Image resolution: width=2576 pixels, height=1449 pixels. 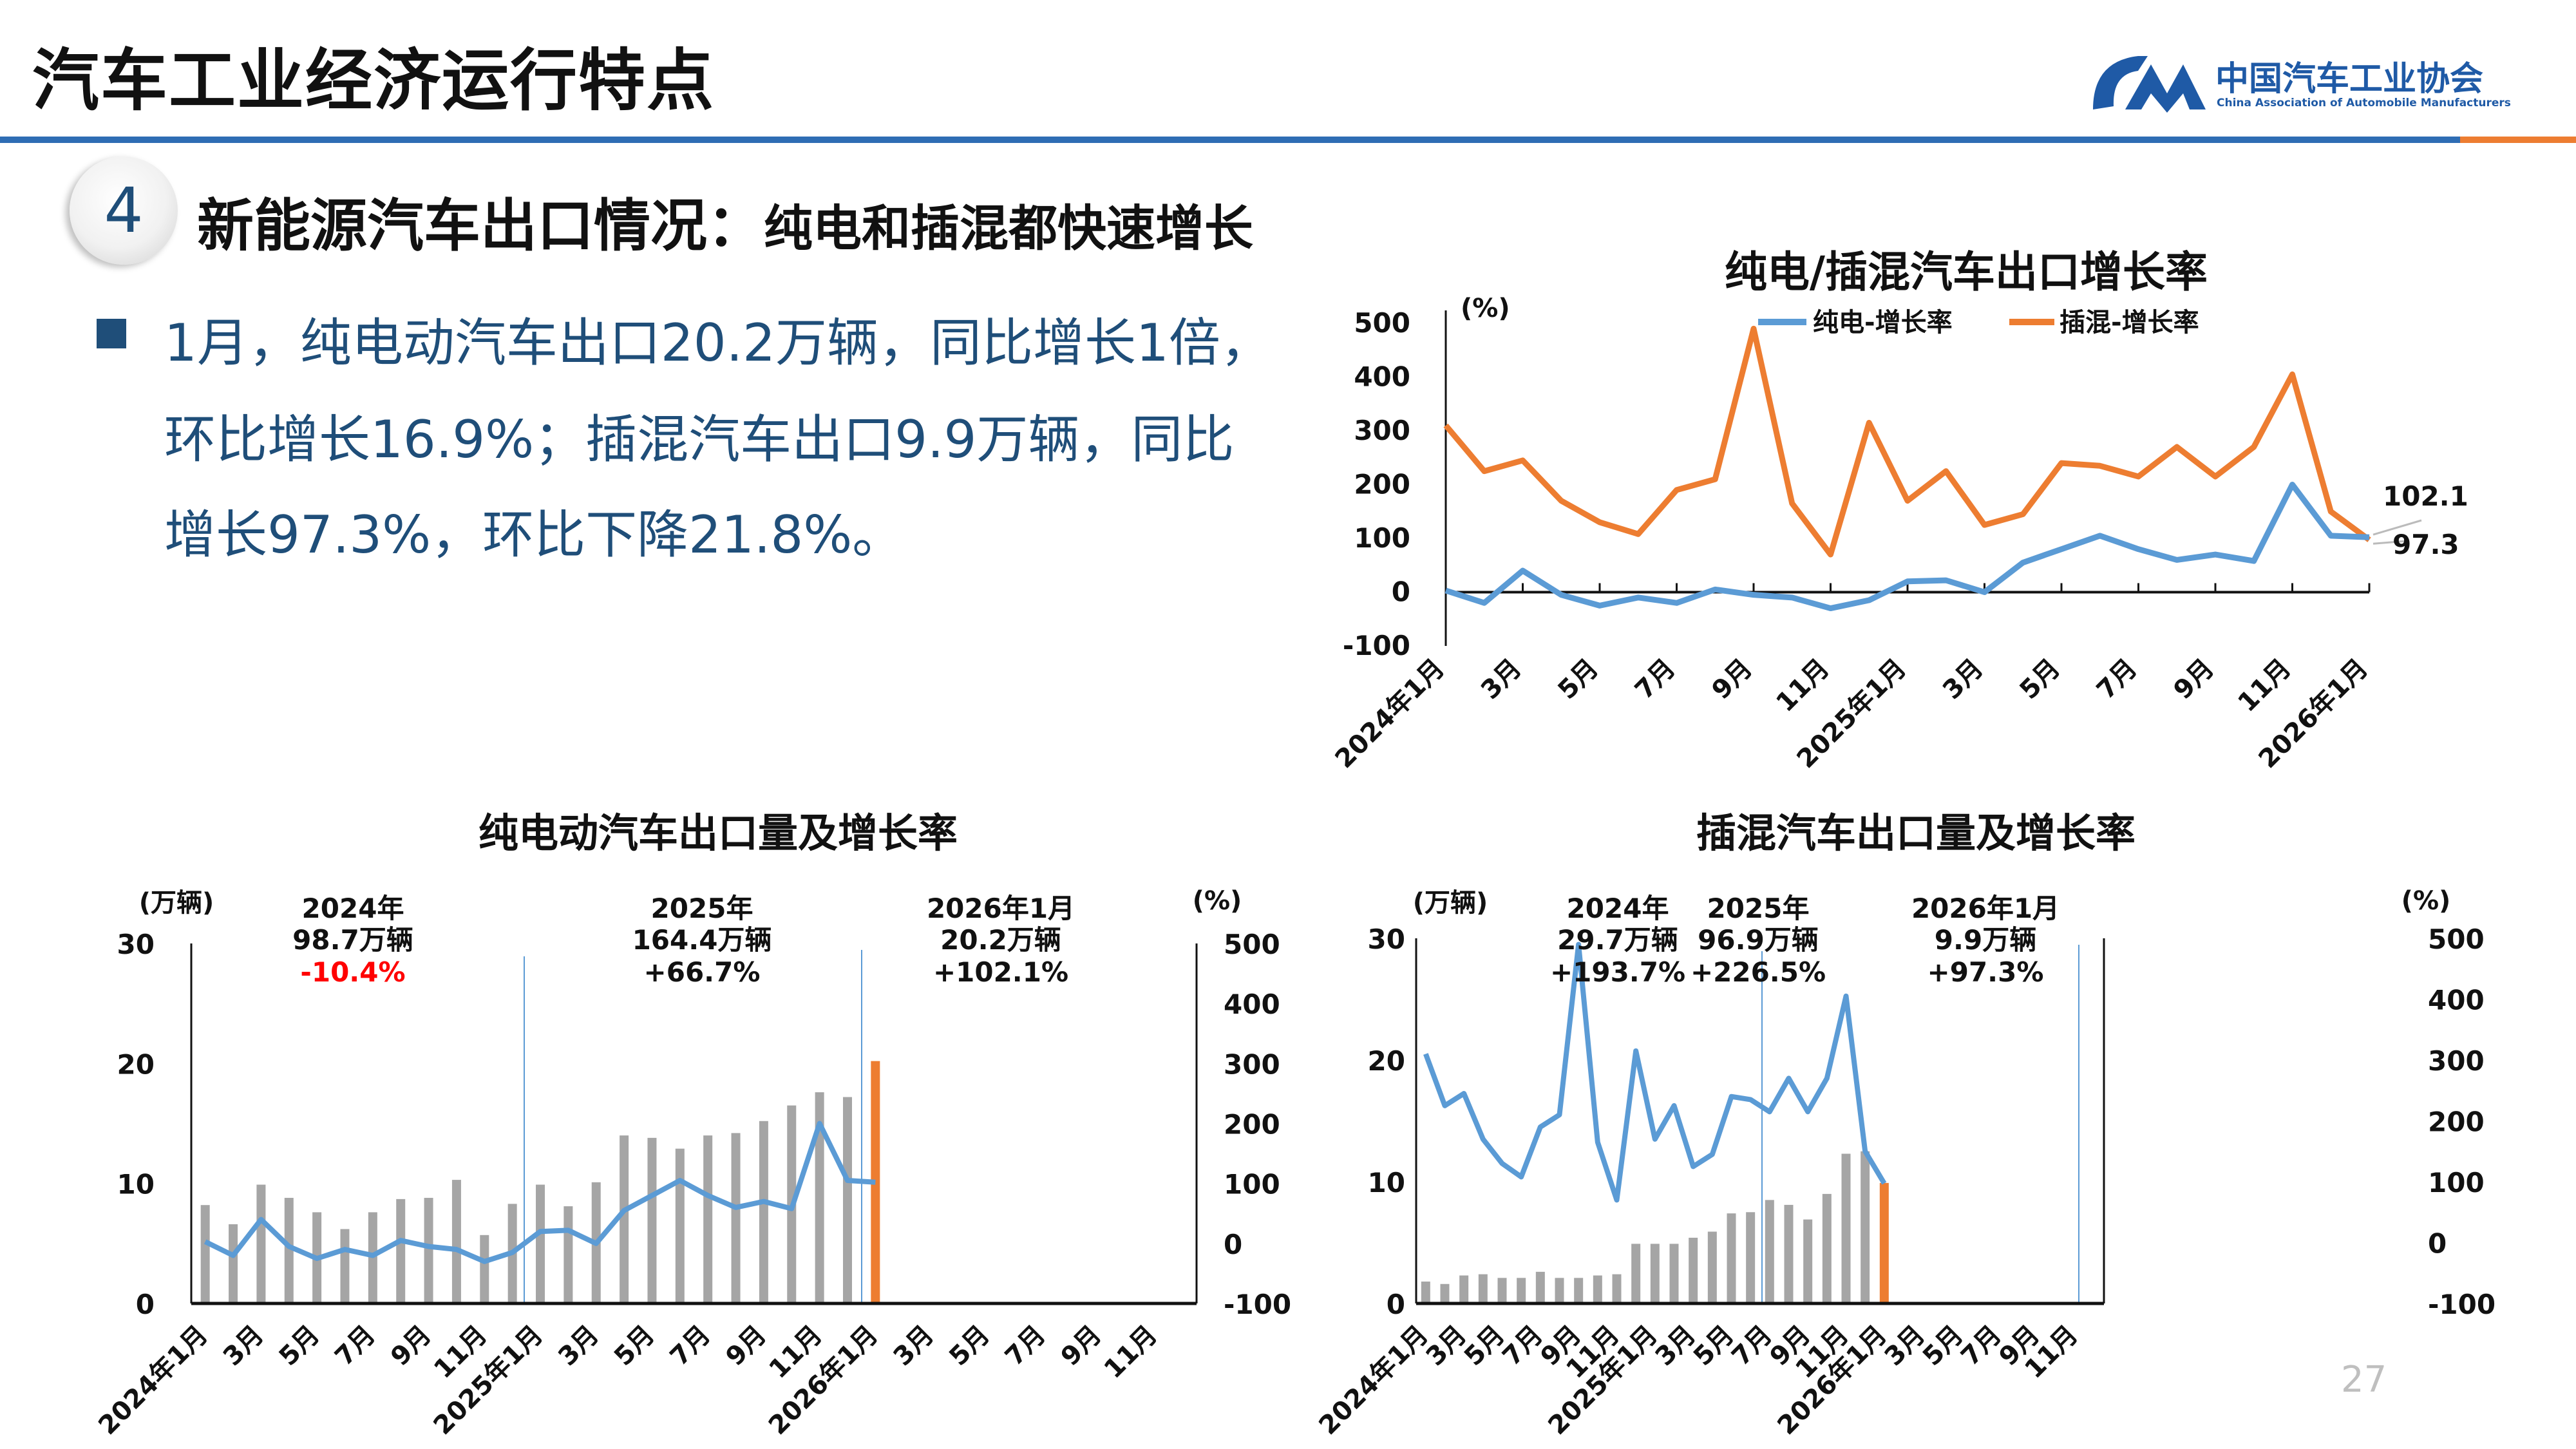 What do you see at coordinates (1382, 538) in the screenshot?
I see `y-tick-label: 100` at bounding box center [1382, 538].